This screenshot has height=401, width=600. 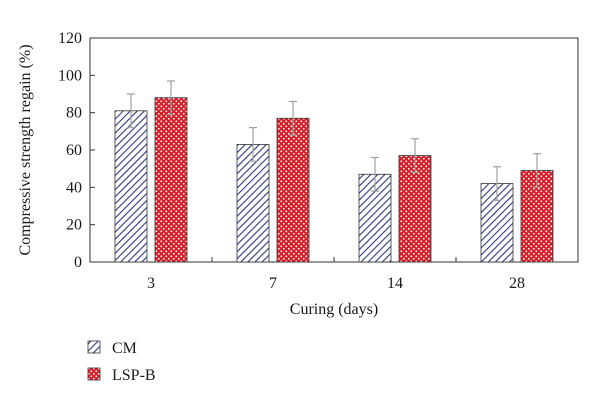 I want to click on y-tick-label: 100, so click(x=70, y=75).